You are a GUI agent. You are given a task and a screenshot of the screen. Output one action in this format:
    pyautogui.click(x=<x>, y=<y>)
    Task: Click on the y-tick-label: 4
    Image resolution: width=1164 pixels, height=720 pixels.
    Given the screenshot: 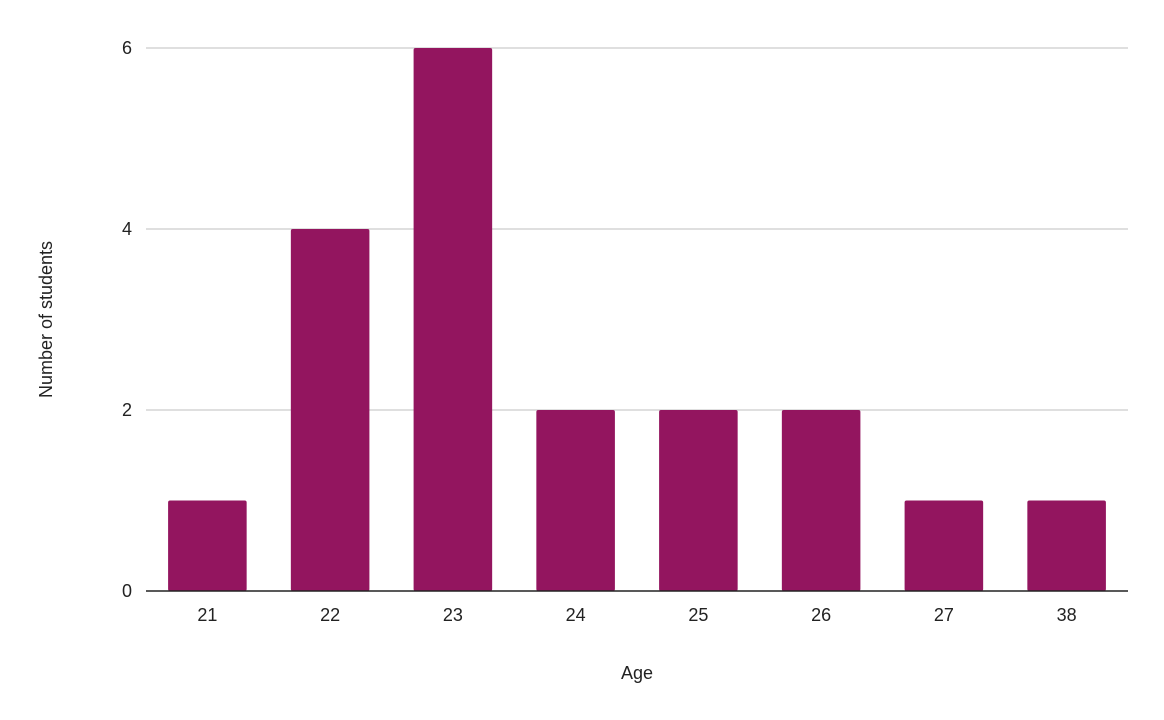 What is the action you would take?
    pyautogui.click(x=127, y=229)
    